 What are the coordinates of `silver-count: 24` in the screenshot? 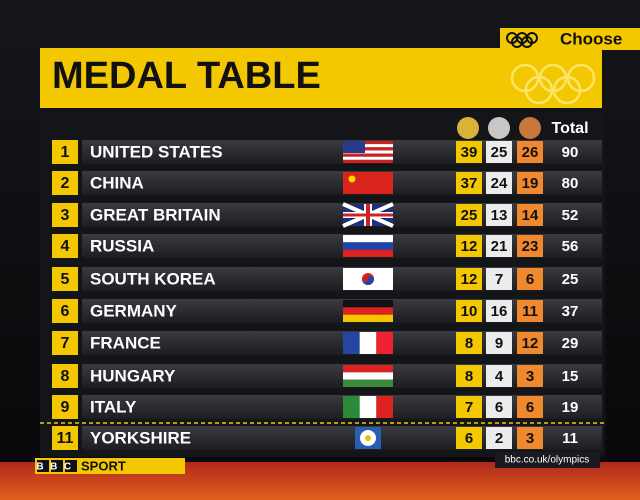 It's located at (499, 183).